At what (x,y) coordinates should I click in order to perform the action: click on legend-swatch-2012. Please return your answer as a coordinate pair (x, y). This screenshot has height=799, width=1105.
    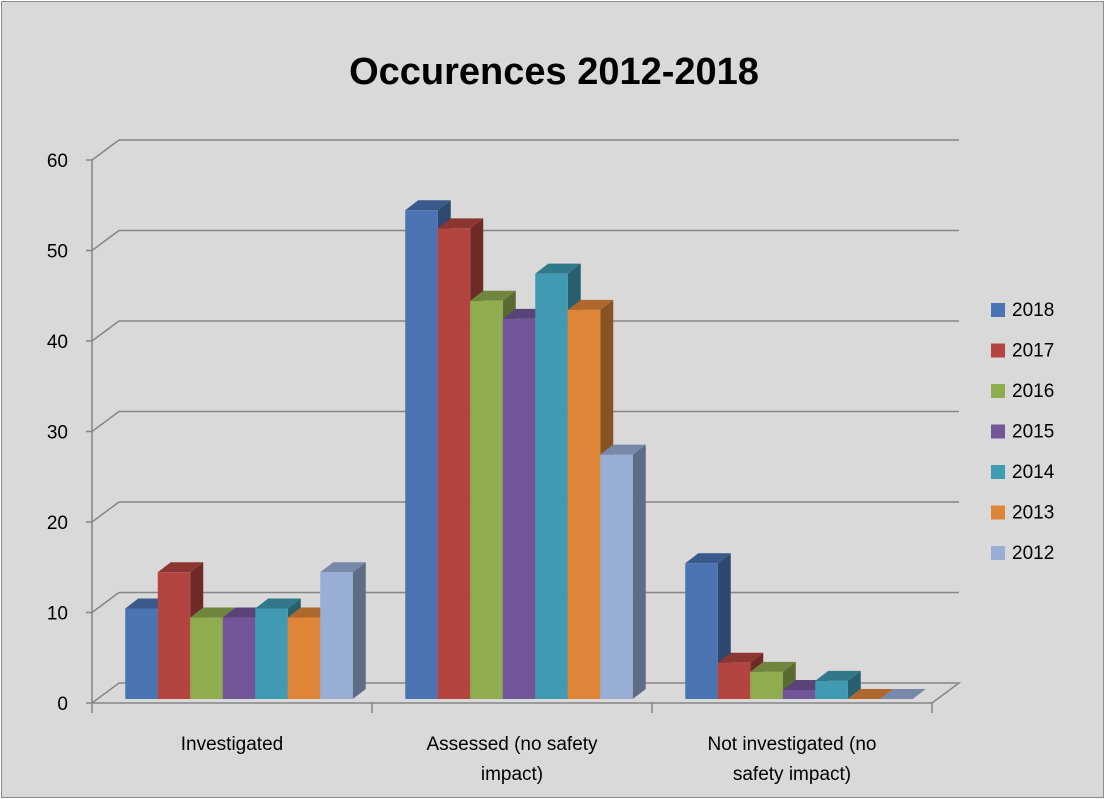
    Looking at the image, I should click on (998, 553).